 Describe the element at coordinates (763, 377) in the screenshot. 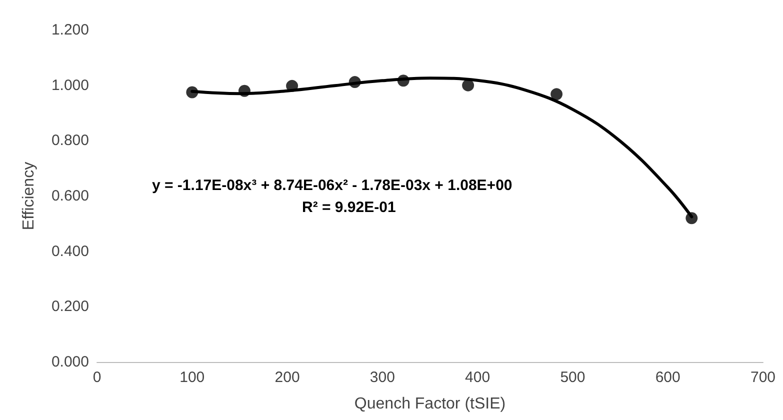

I see `x-tick-label: 700` at that location.